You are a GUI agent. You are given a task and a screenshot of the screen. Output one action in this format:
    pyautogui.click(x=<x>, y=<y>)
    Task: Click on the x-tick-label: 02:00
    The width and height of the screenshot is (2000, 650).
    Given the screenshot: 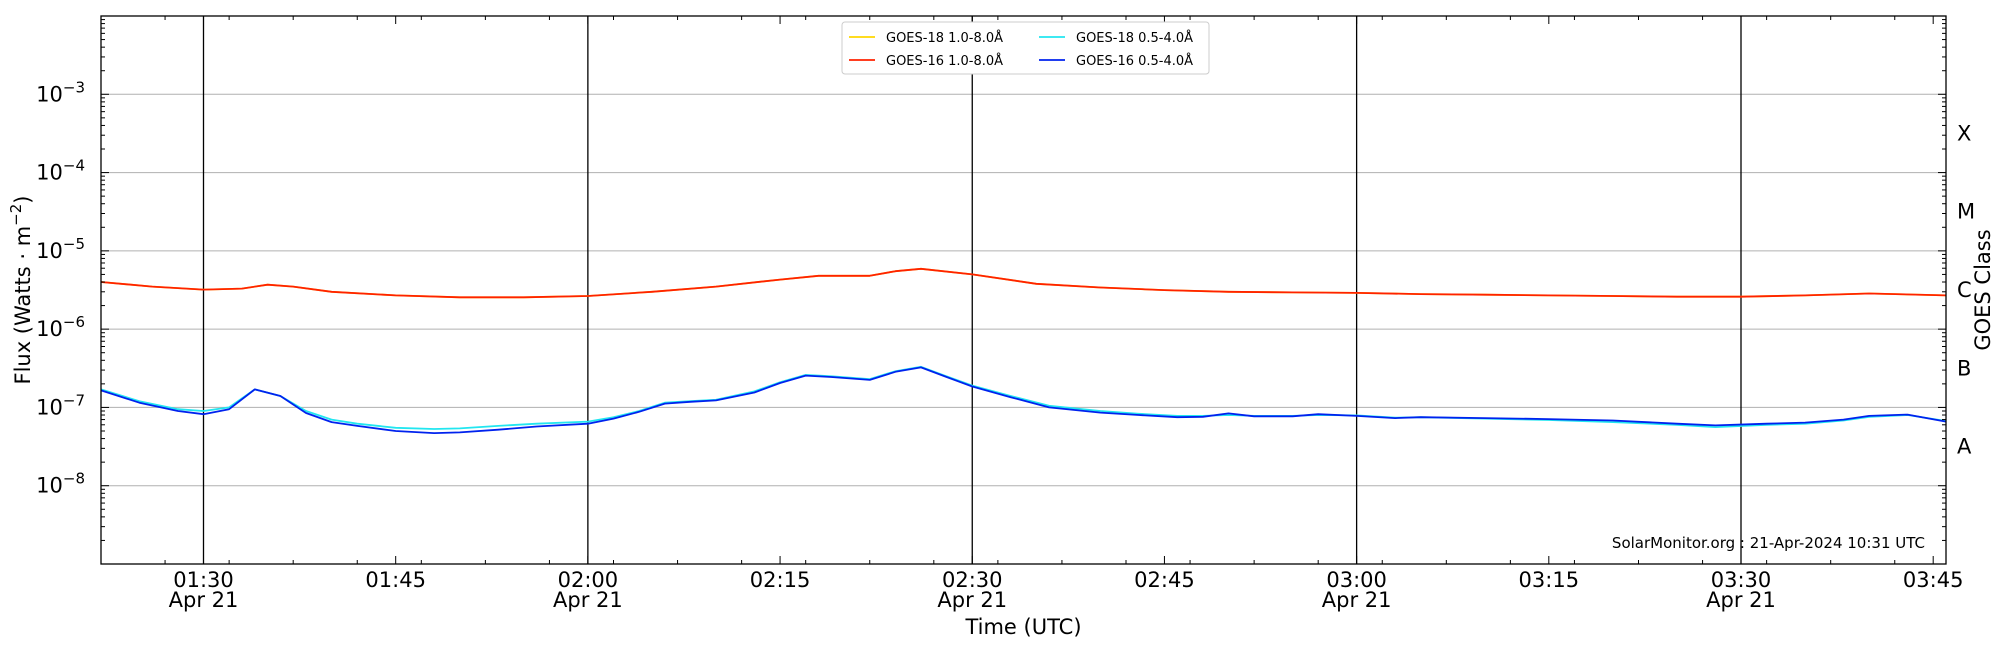 What is the action you would take?
    pyautogui.click(x=588, y=580)
    